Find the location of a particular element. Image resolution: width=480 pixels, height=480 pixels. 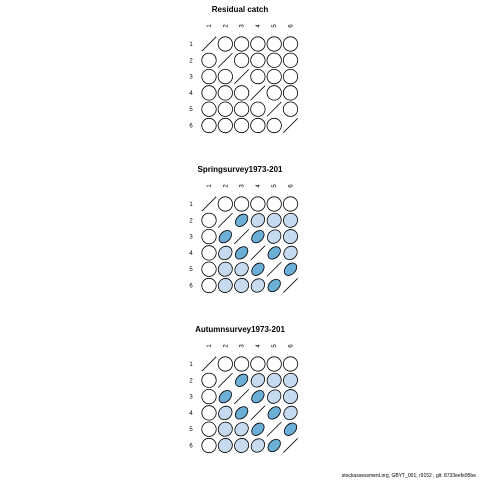

row-label: 5 is located at coordinates (191, 110).